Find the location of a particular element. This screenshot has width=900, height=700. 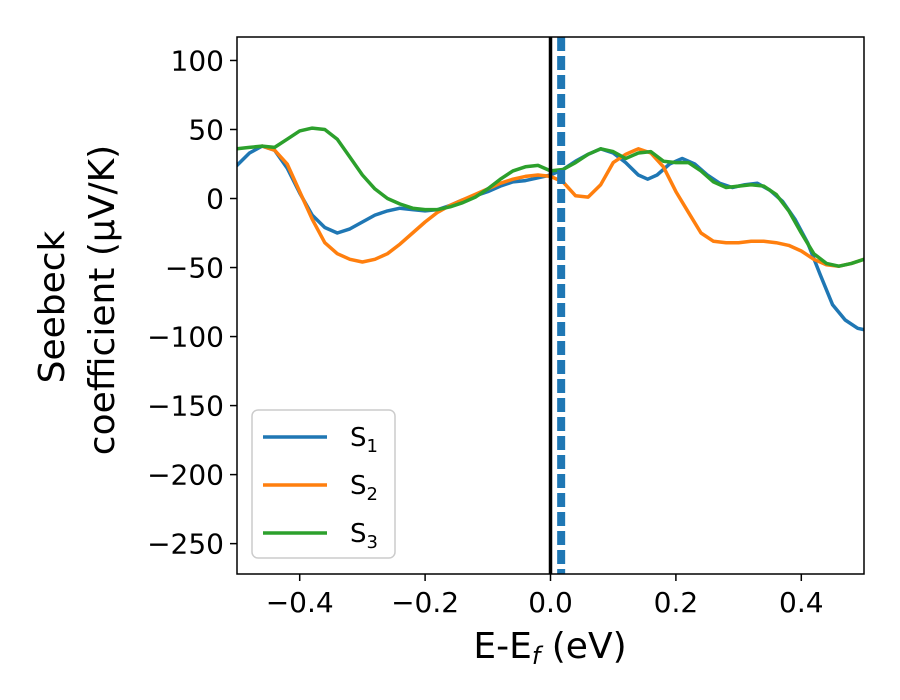

y-tick-label: −150 is located at coordinates (185, 406).